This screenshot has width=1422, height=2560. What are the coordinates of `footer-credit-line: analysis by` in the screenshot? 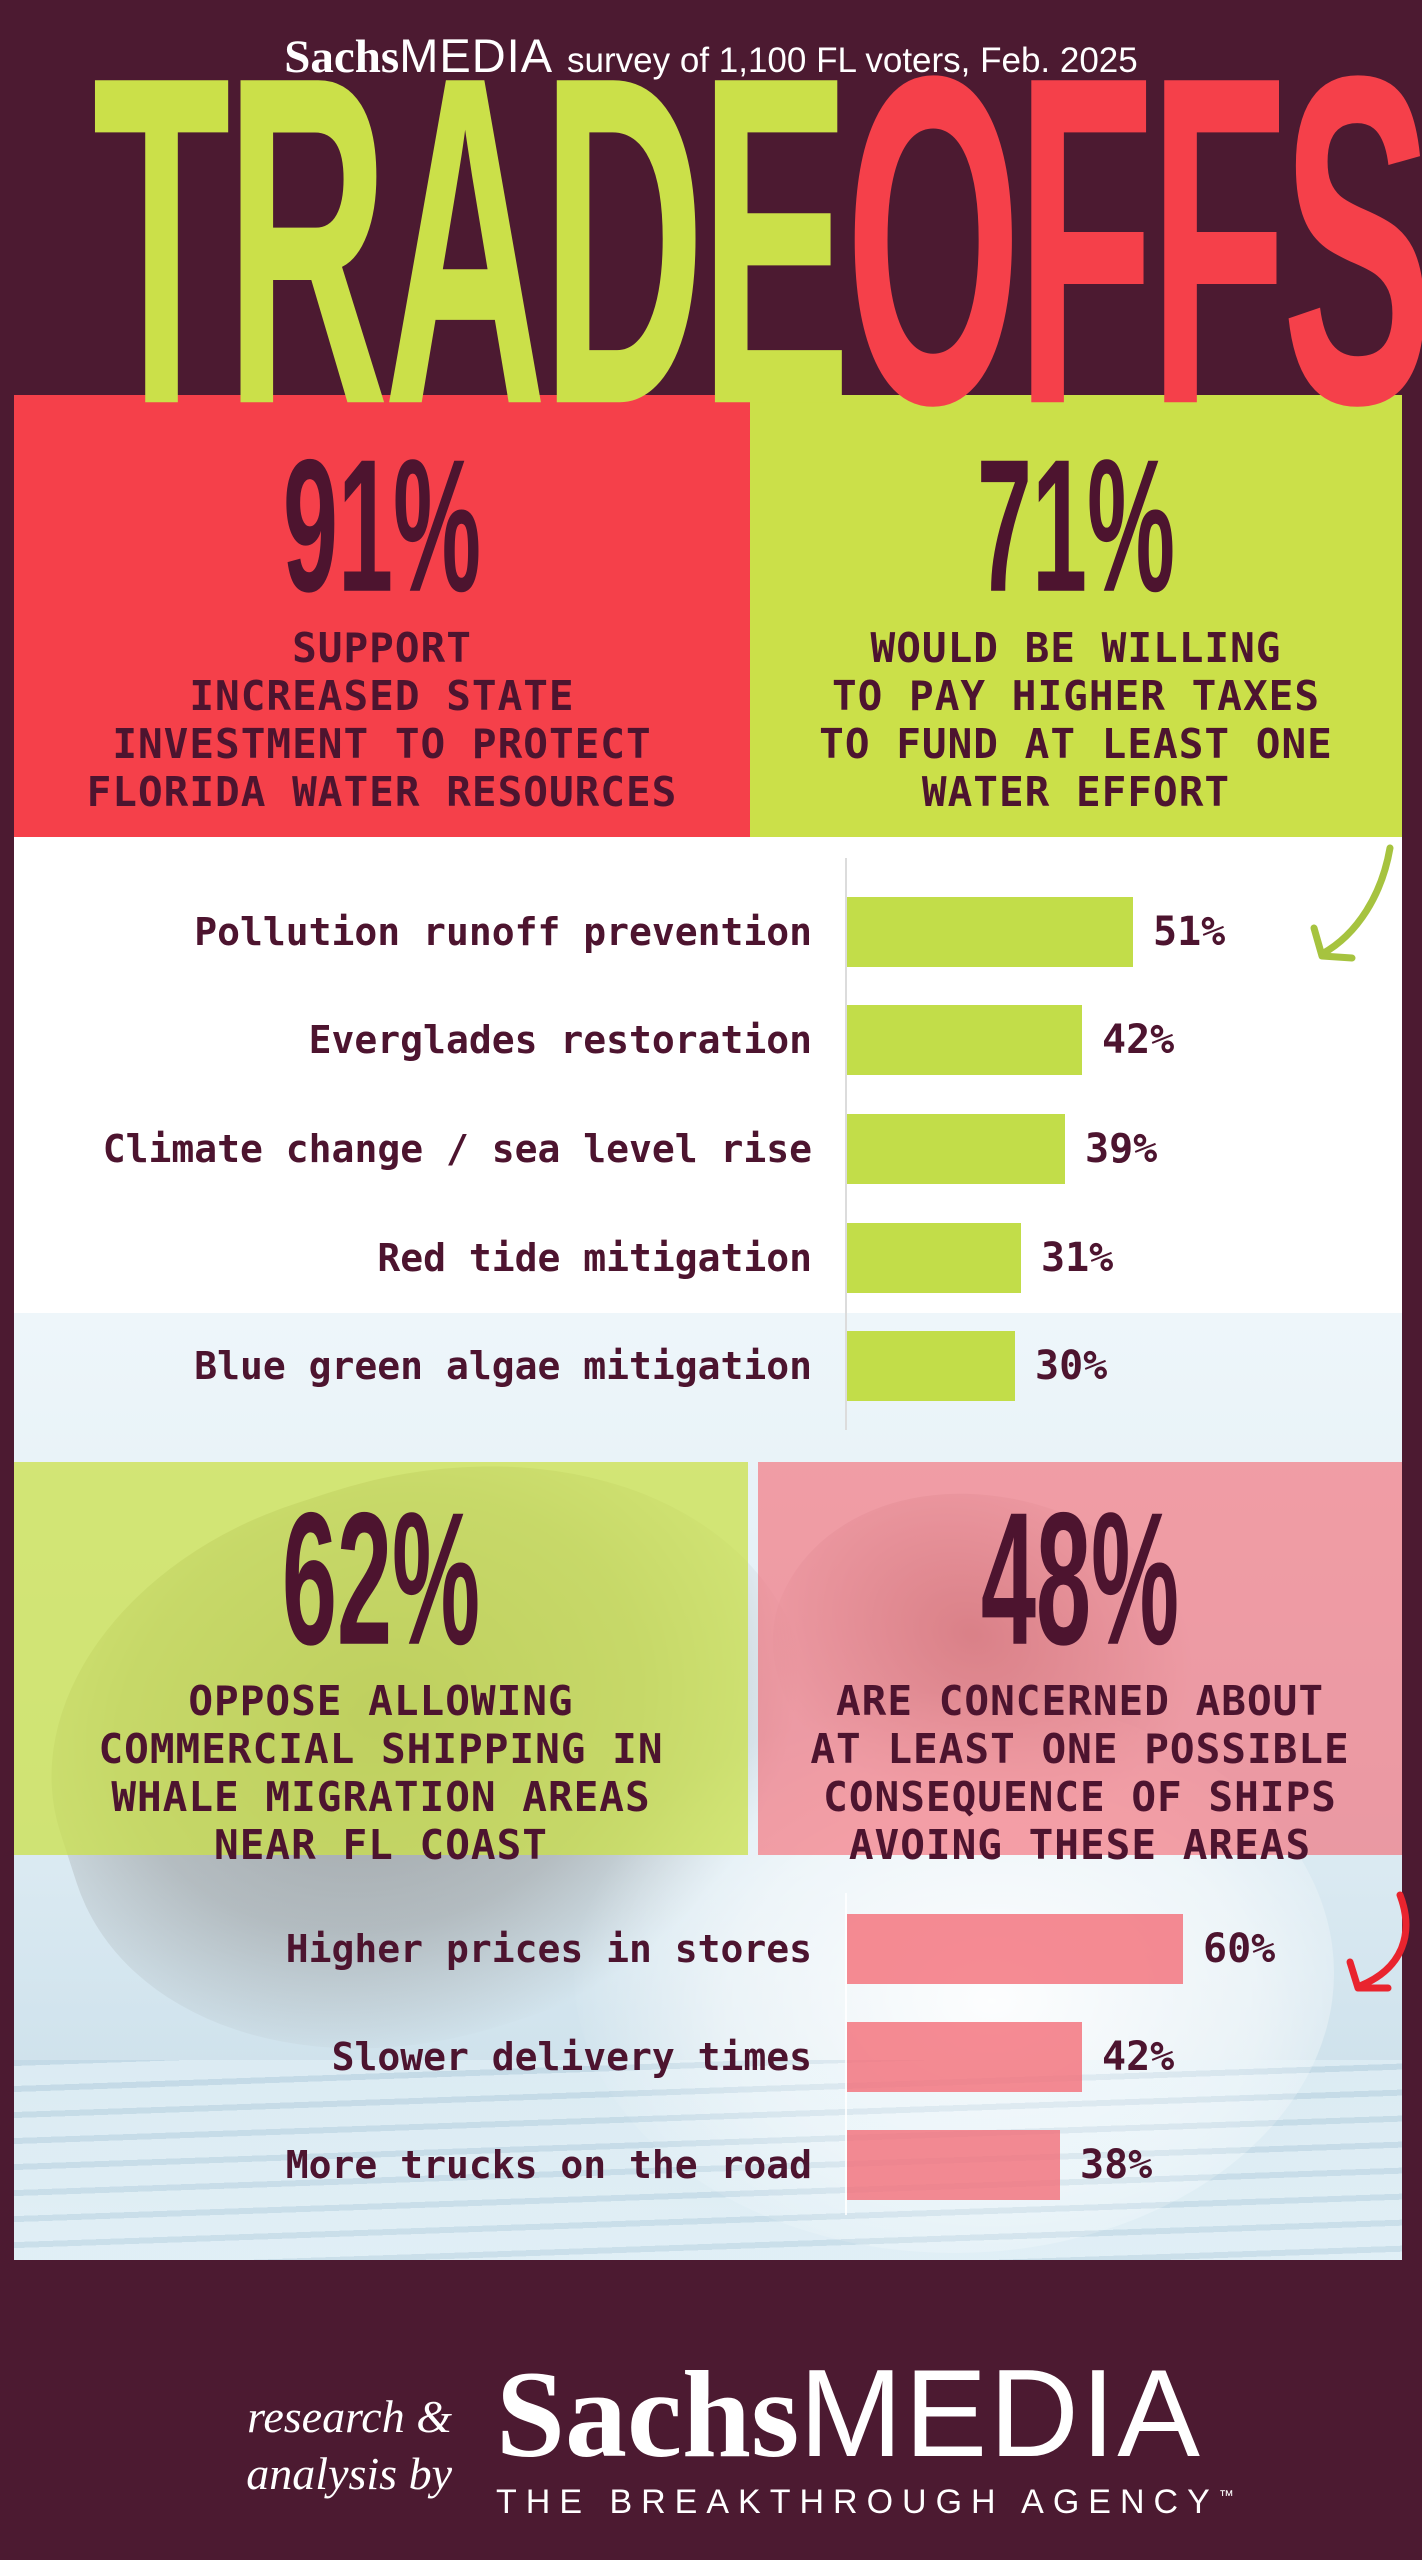 It's located at (349, 2473).